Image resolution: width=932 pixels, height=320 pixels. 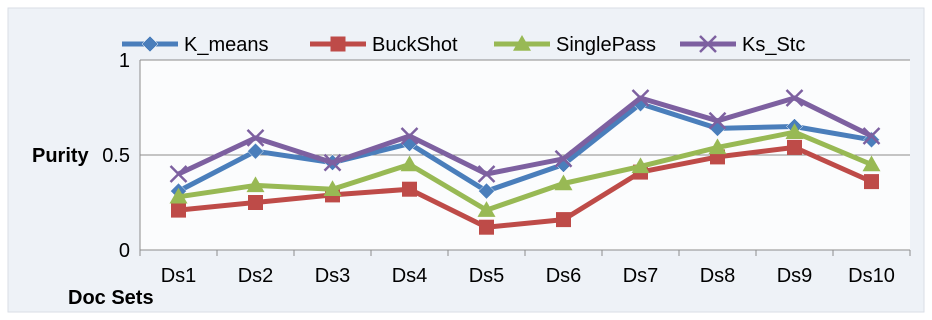 I want to click on legend-item-Ks_Stc: Ks_Stc, so click(x=742, y=45).